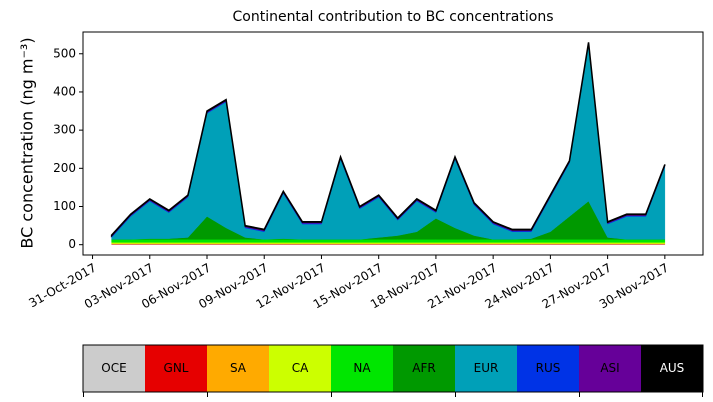  What do you see at coordinates (64, 168) in the screenshot?
I see `y-tick-label: 200` at bounding box center [64, 168].